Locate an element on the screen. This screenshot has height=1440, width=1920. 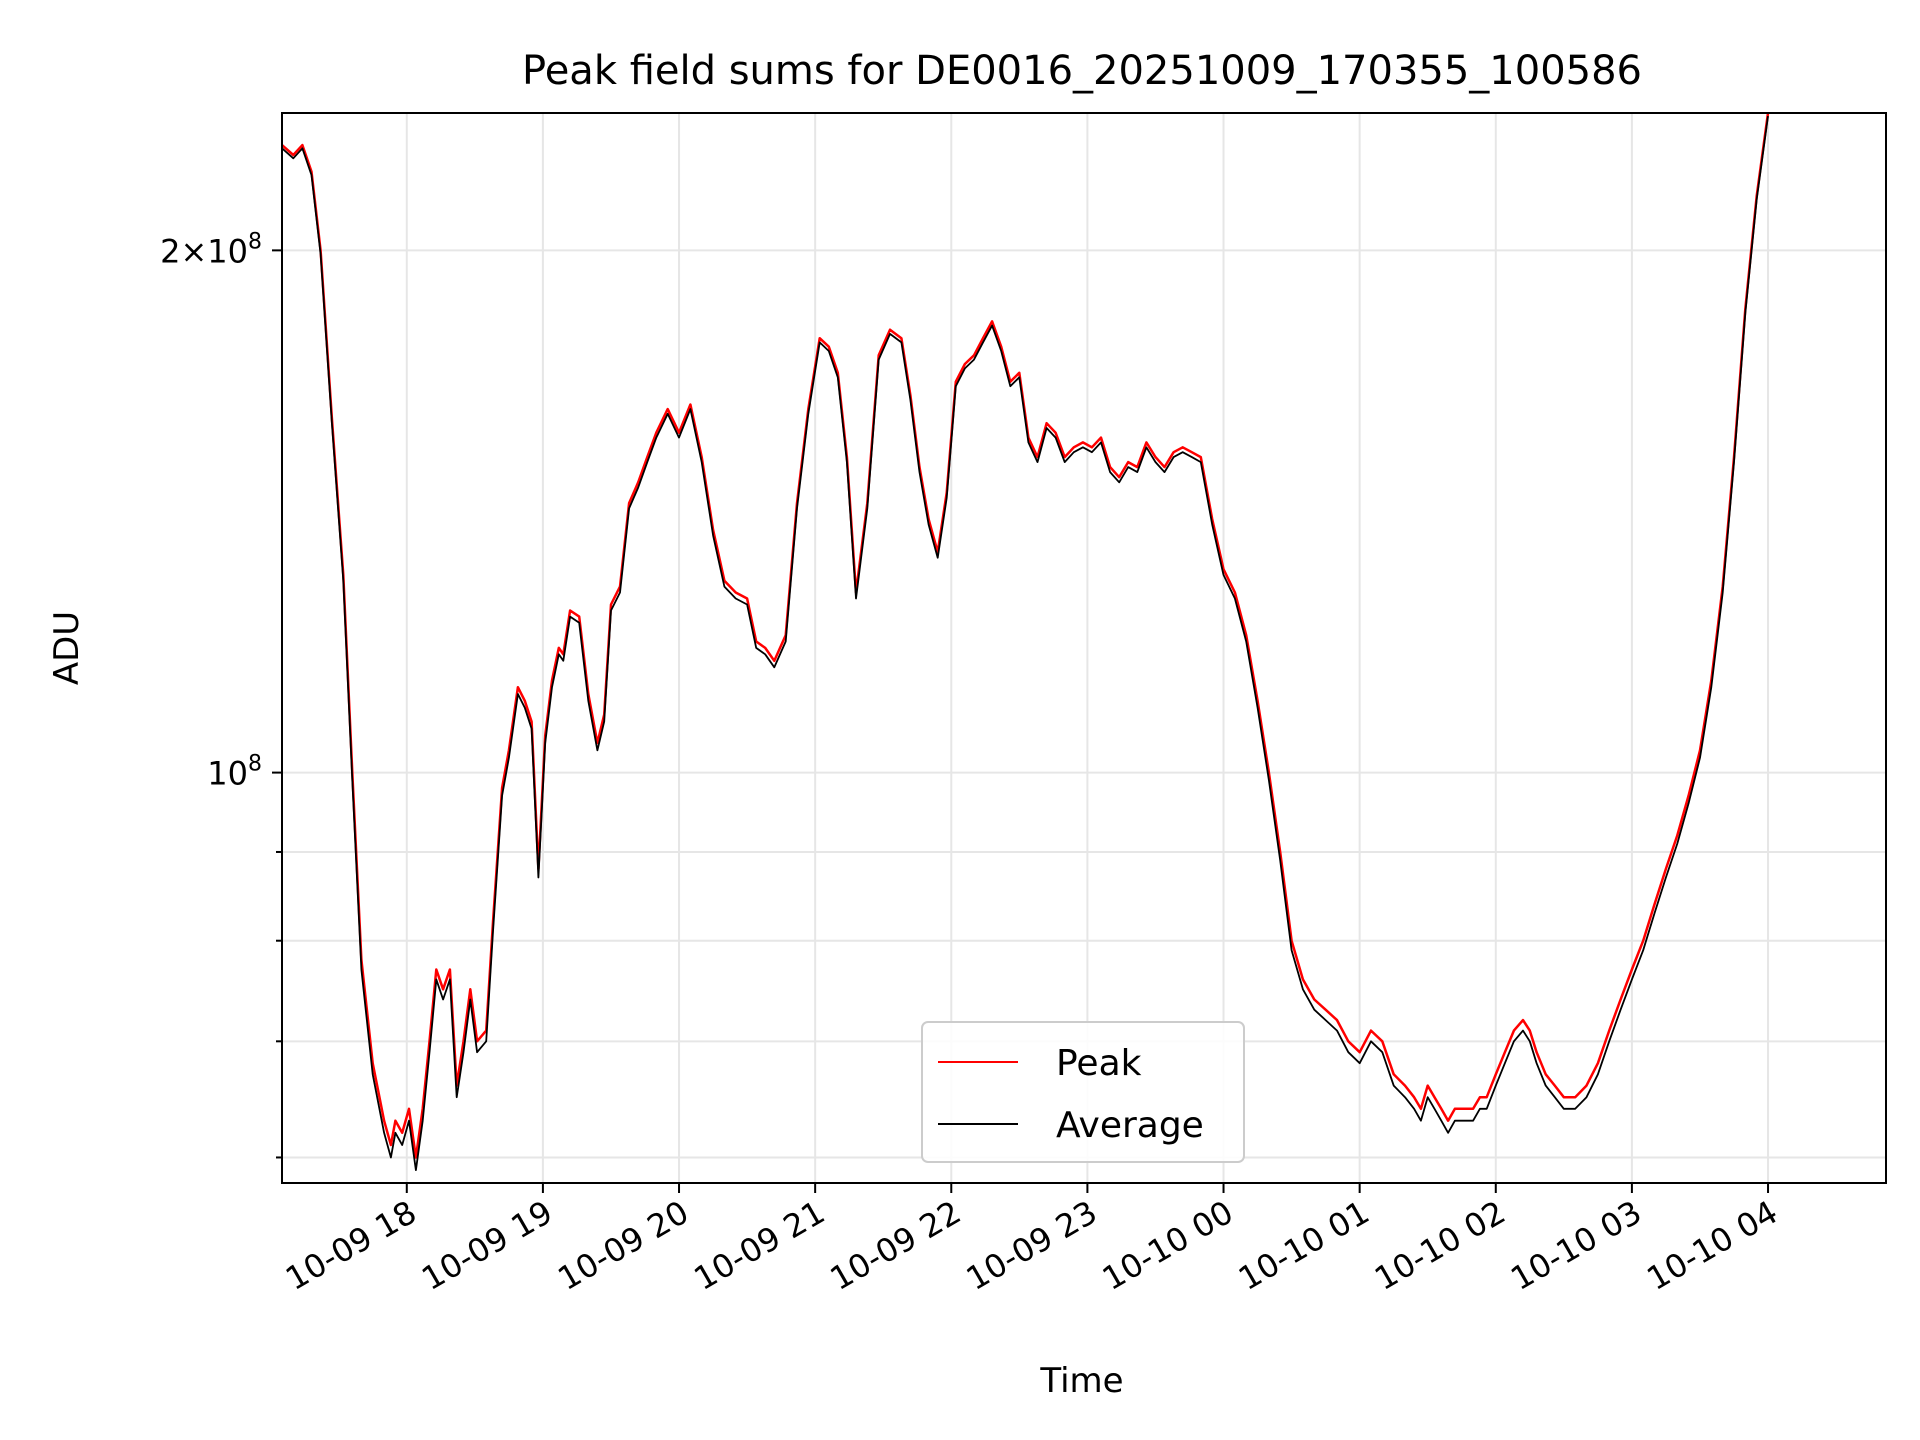
legend: Peak Average is located at coordinates (1083, 1092).